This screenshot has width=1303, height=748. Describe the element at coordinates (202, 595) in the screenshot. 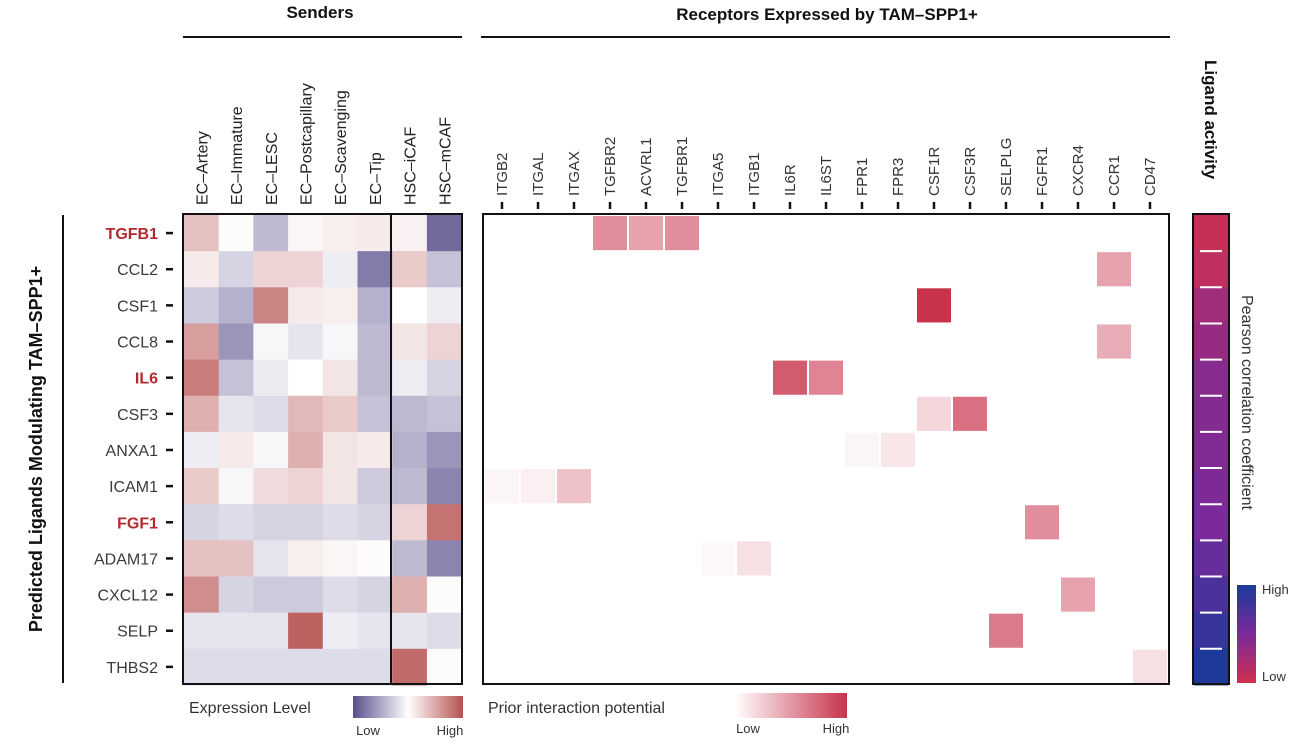

I see `expr-cell-cxcl12-ec-artery` at that location.